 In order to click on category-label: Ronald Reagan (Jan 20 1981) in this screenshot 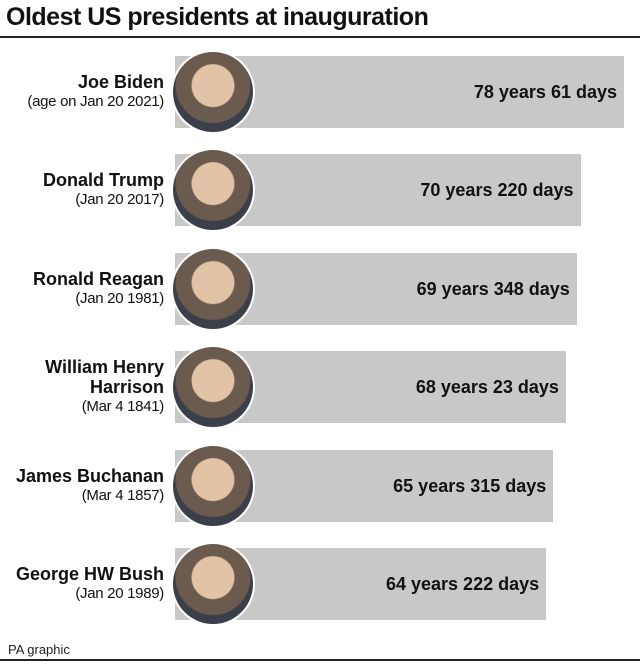, I will do `click(82, 289)`.